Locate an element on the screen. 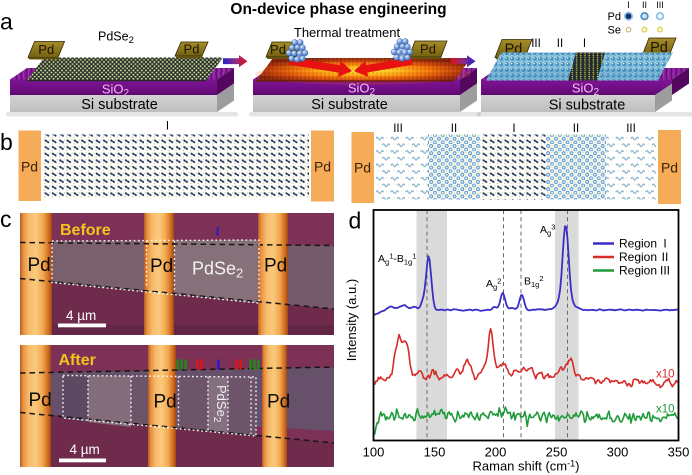 The width and height of the screenshot is (692, 475). svg-text: a is located at coordinates (6, 22).